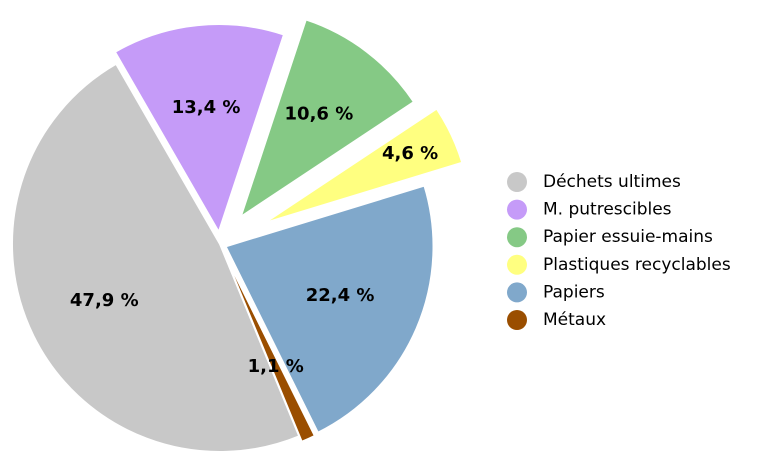  Describe the element at coordinates (637, 265) in the screenshot. I see `legend-label: Plastiques recyclables` at that location.